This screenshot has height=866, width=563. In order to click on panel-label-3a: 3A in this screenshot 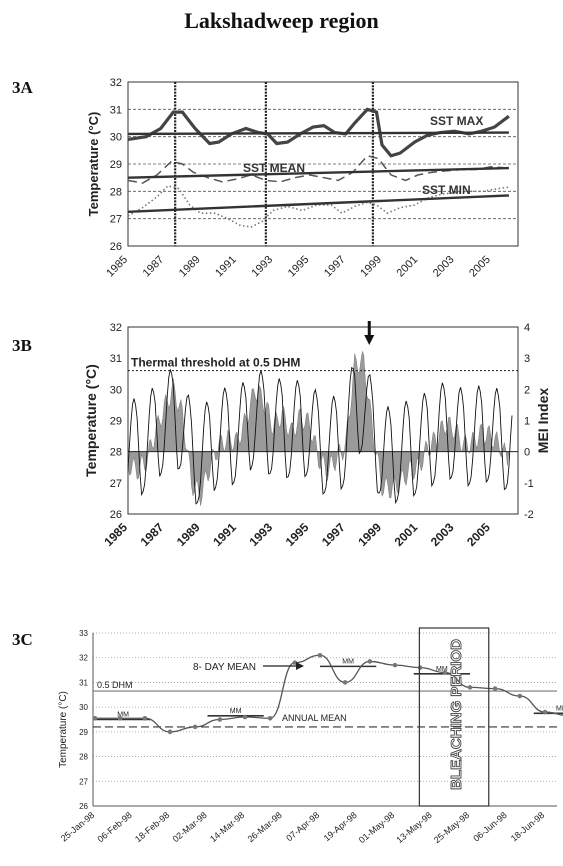, I will do `click(22, 87)`.